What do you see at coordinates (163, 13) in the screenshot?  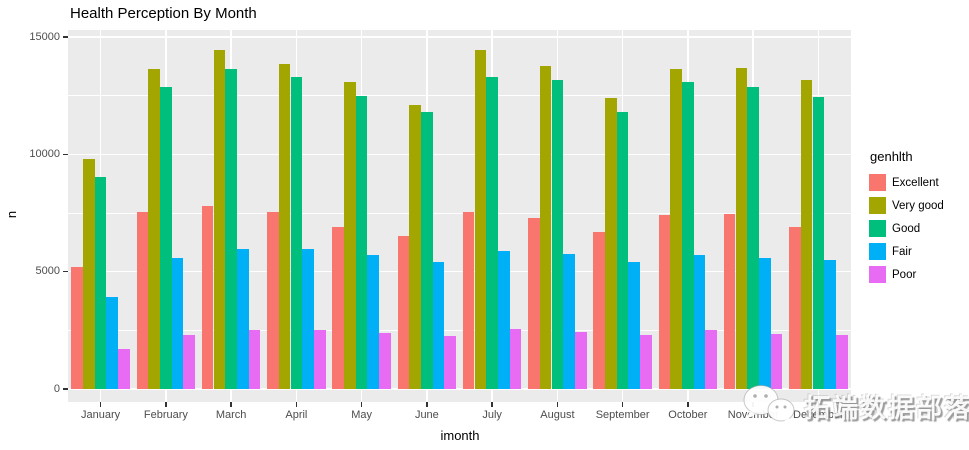 I see `chart-title: Health Perception By Month` at bounding box center [163, 13].